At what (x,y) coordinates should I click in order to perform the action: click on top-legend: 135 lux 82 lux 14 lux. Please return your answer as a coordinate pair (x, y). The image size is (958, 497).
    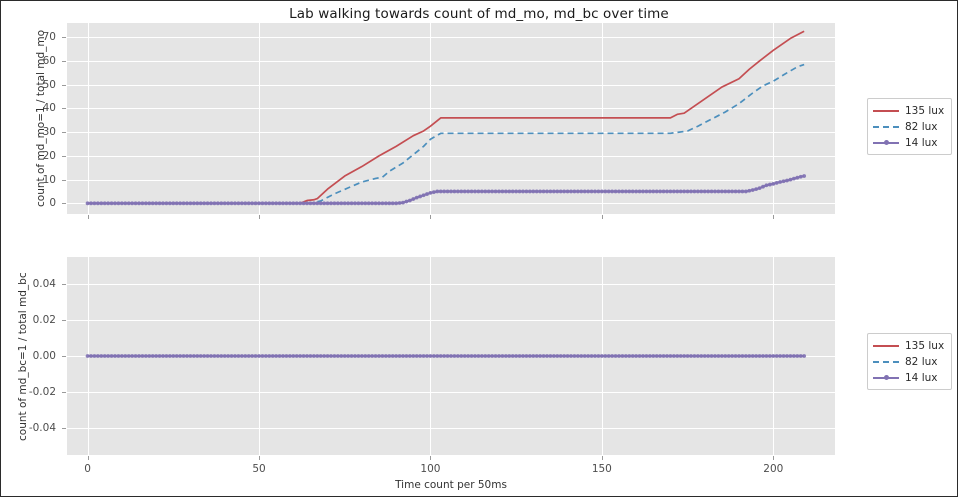
    Looking at the image, I should click on (910, 126).